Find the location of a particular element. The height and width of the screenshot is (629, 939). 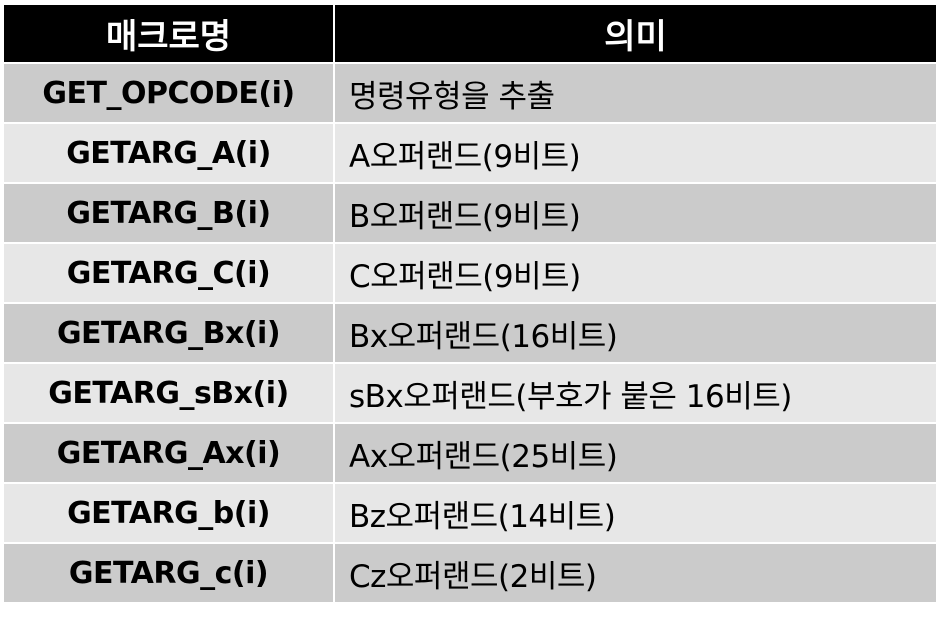

macro-name-cell: GETARG_c(i) is located at coordinates (169, 572).